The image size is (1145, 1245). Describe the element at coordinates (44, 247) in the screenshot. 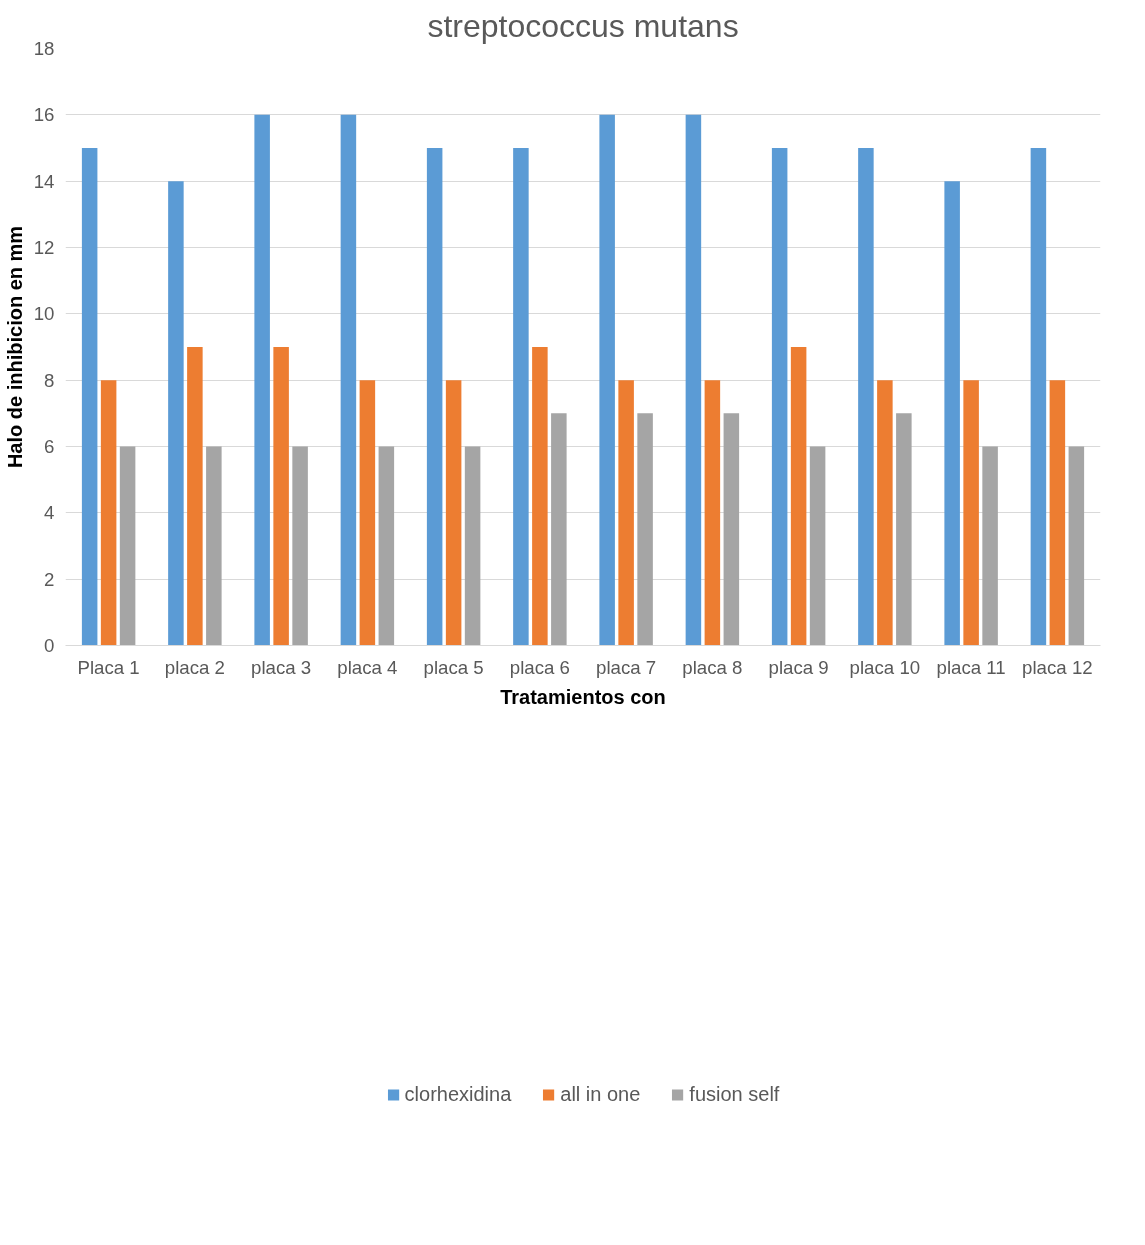

I see `y-tick-label: 12` at that location.